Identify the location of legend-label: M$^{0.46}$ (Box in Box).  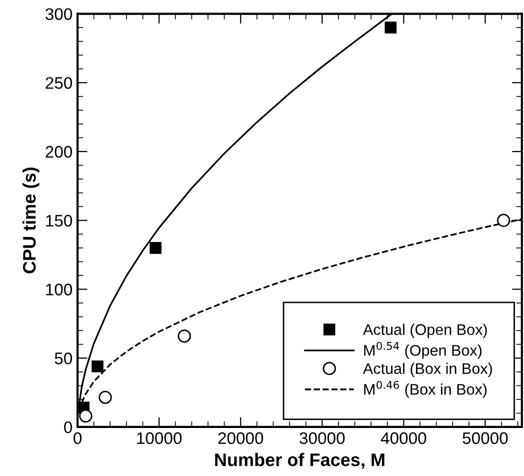
(425, 389).